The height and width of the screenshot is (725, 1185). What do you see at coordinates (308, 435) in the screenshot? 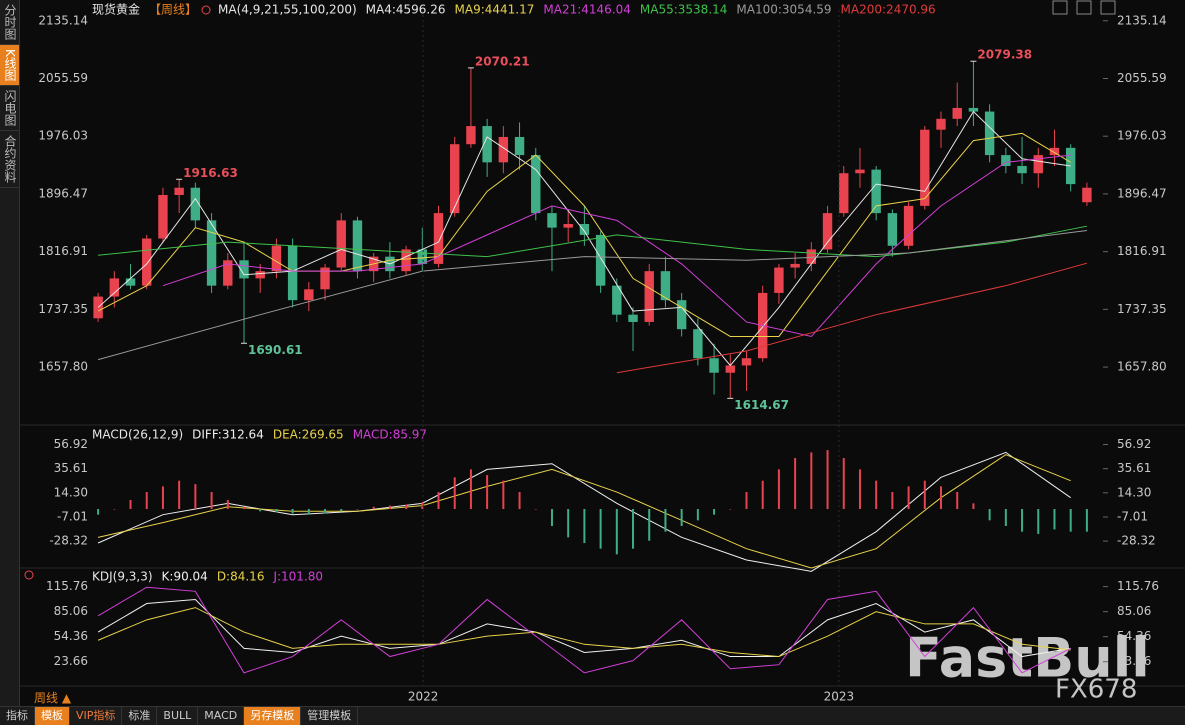
I see `legend-entry: DEA:269.65` at bounding box center [308, 435].